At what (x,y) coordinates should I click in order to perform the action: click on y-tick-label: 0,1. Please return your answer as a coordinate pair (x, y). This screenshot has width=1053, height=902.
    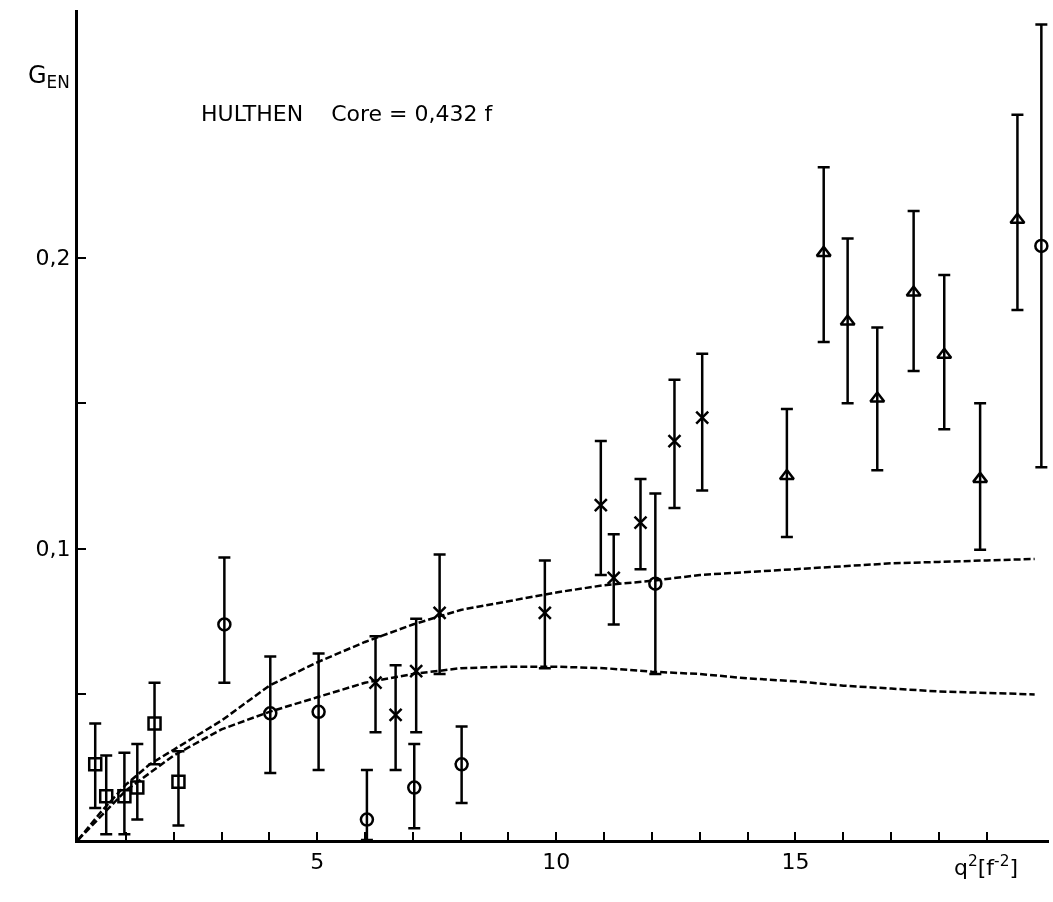
    Looking at the image, I should click on (53, 549).